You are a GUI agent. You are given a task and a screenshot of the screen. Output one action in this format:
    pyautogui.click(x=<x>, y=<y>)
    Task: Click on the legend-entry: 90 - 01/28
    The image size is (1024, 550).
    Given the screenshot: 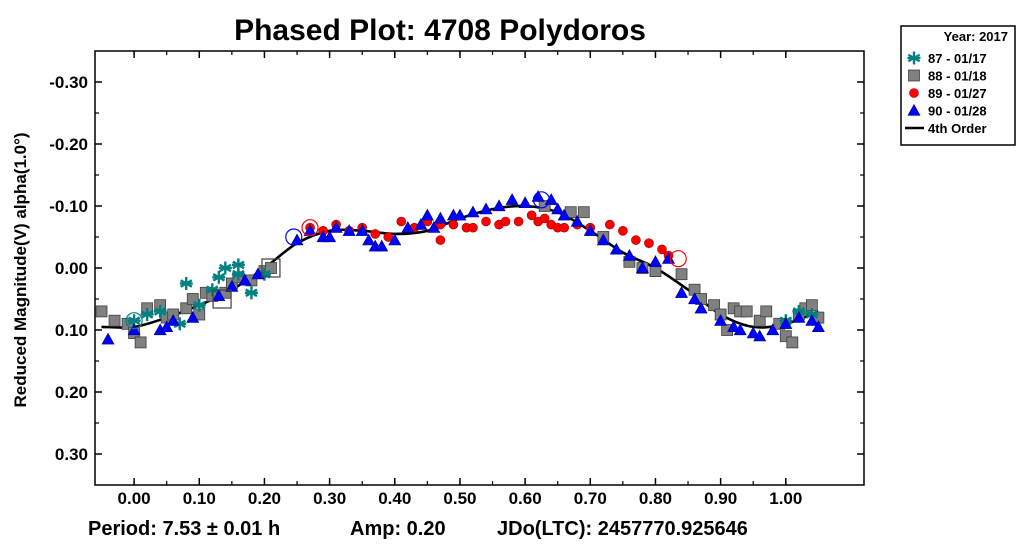 What is the action you would take?
    pyautogui.click(x=947, y=111)
    